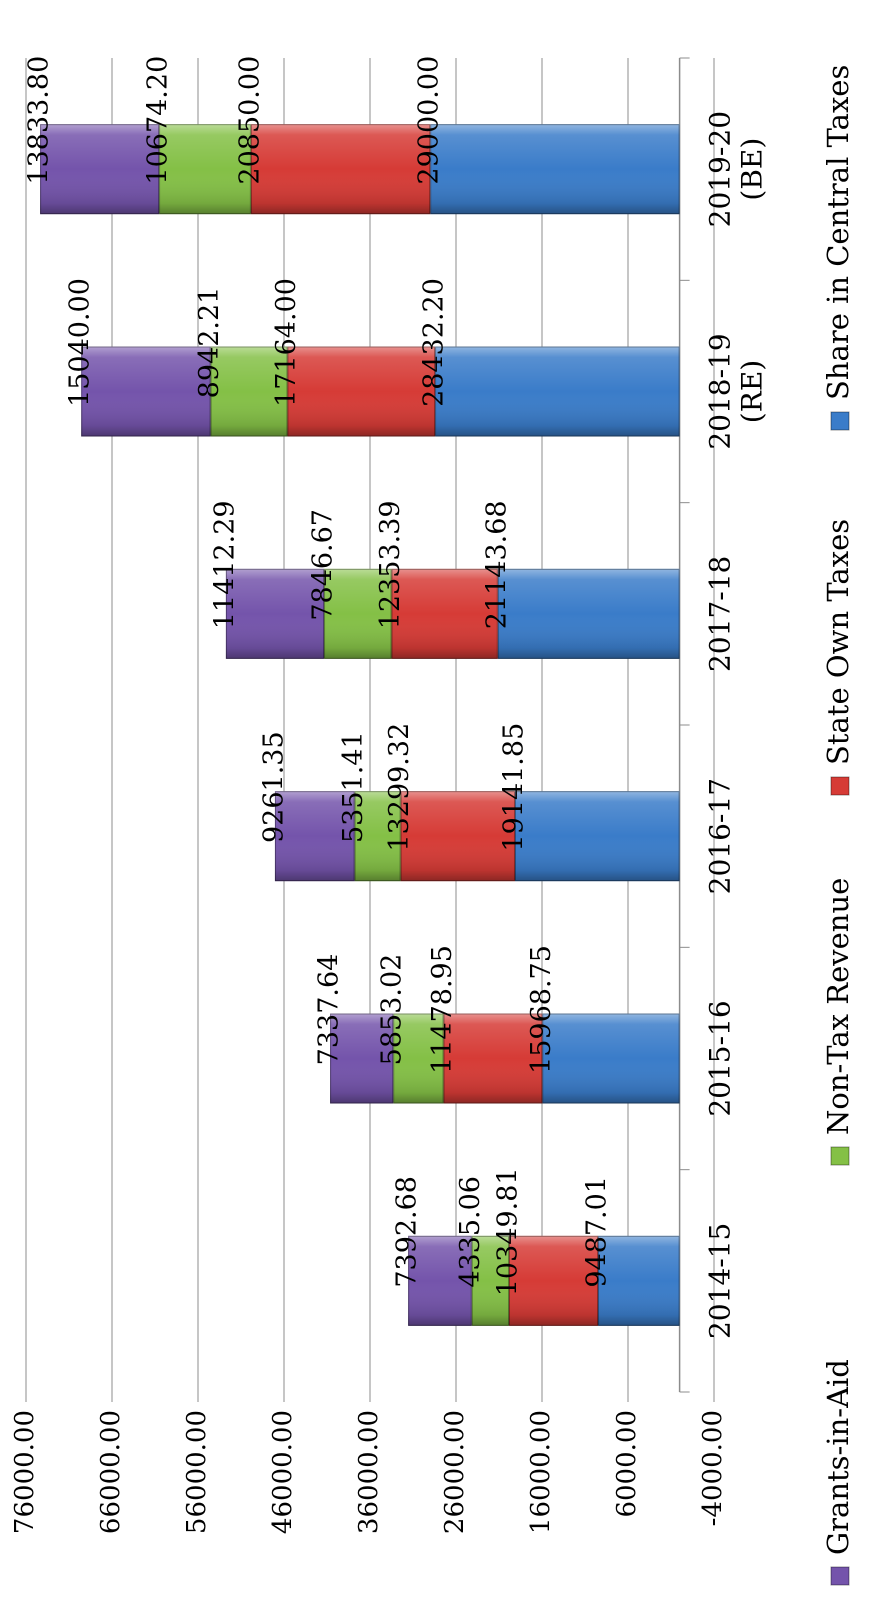  I want to click on legend-label: State Own Taxes, so click(838, 642).